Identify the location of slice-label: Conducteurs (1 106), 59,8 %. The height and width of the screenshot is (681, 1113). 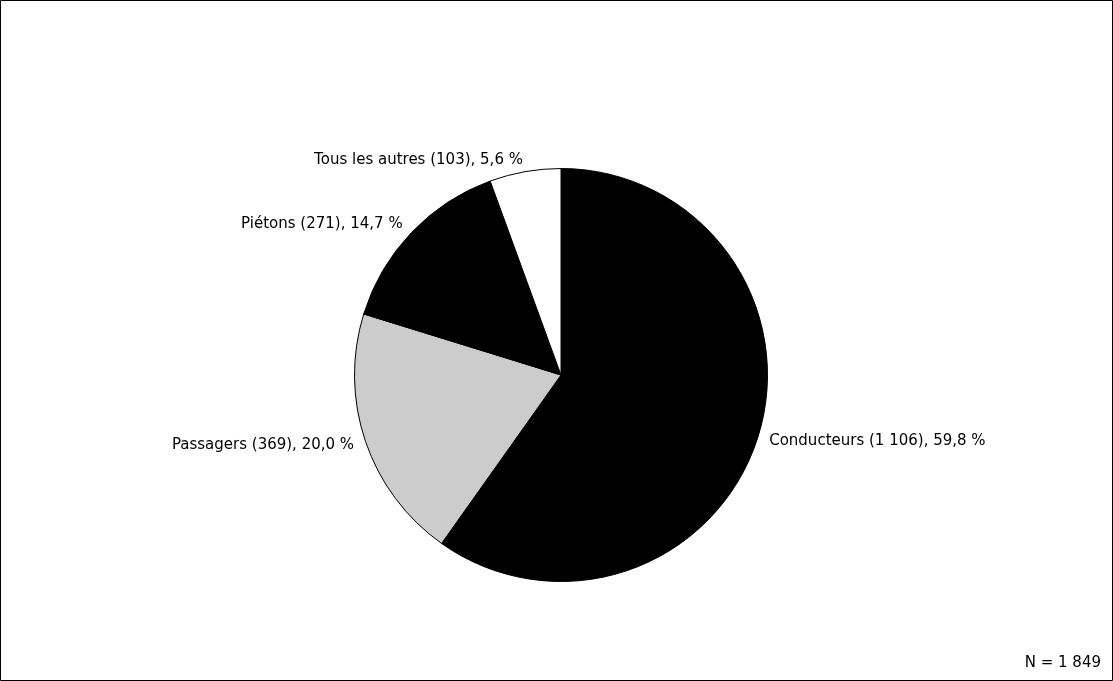
(877, 440).